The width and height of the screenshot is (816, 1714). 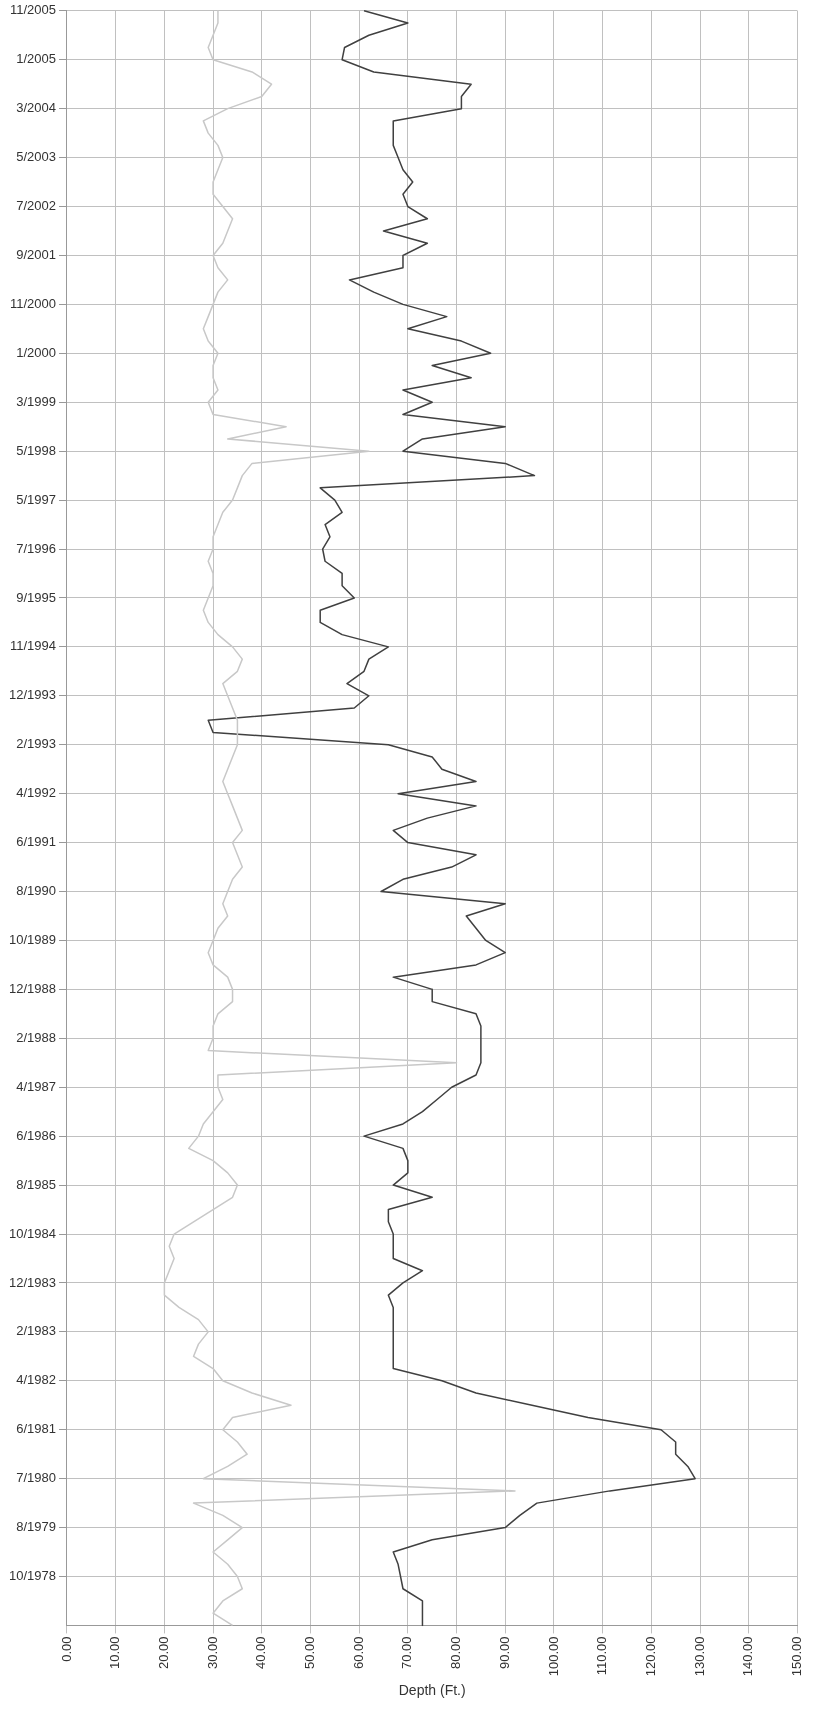 What do you see at coordinates (456, 1652) in the screenshot?
I see `x-tick-label: 80.00` at bounding box center [456, 1652].